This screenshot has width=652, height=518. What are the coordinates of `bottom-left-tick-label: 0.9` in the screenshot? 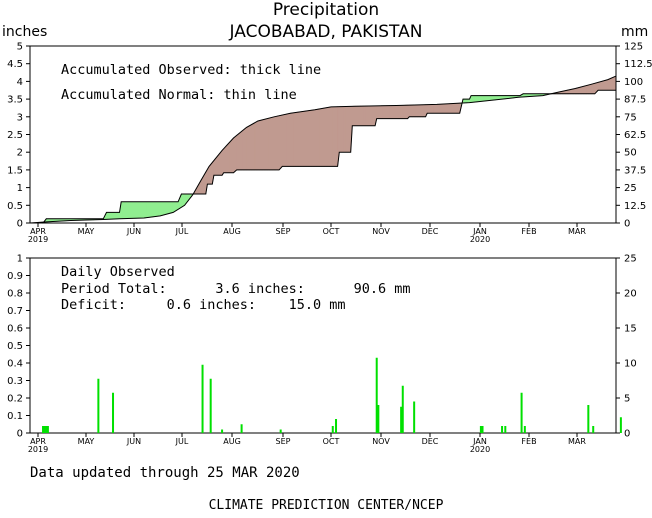 It's located at (15, 276).